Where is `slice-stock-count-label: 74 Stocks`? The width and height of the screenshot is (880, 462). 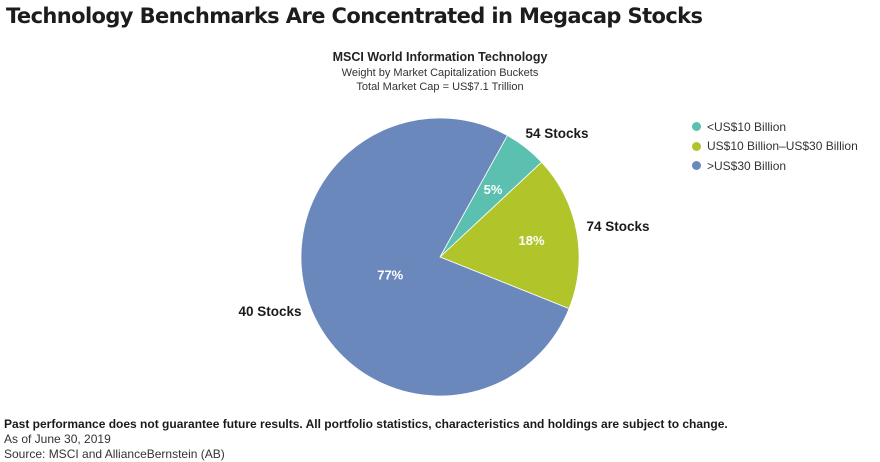 slice-stock-count-label: 74 Stocks is located at coordinates (617, 226).